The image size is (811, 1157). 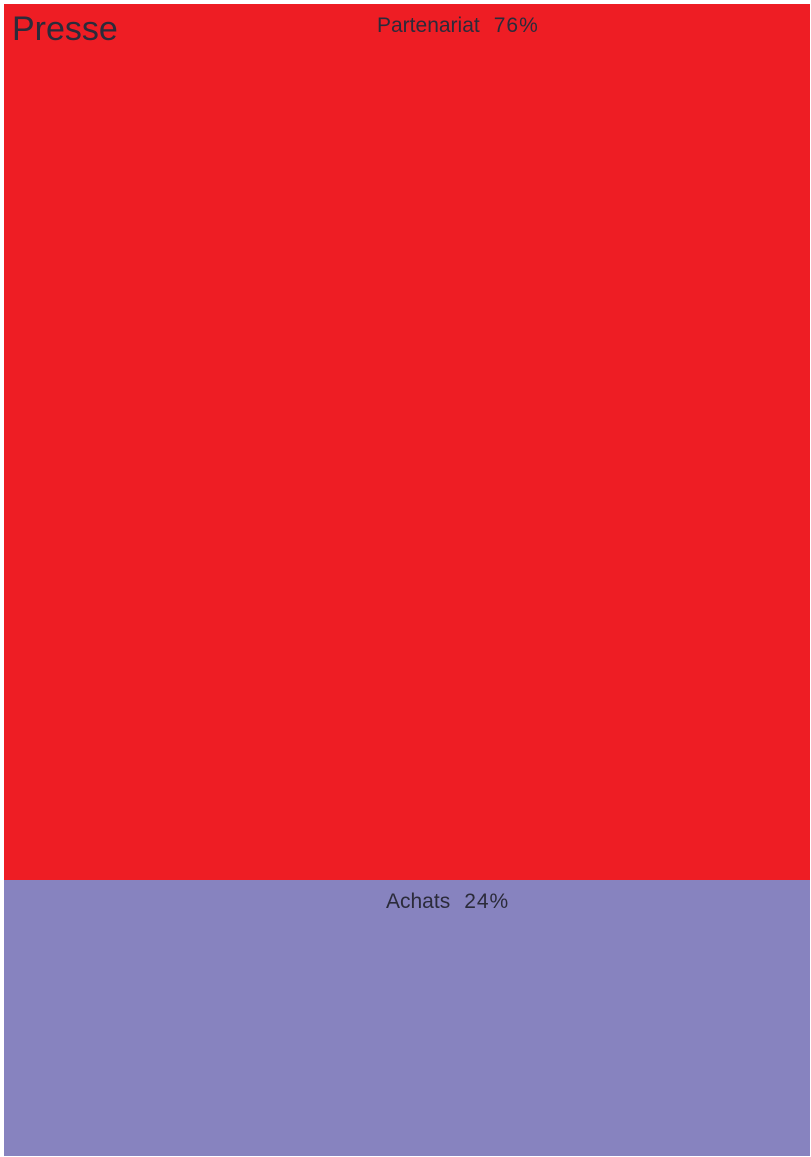 I want to click on category-label: Achats, so click(x=418, y=901).